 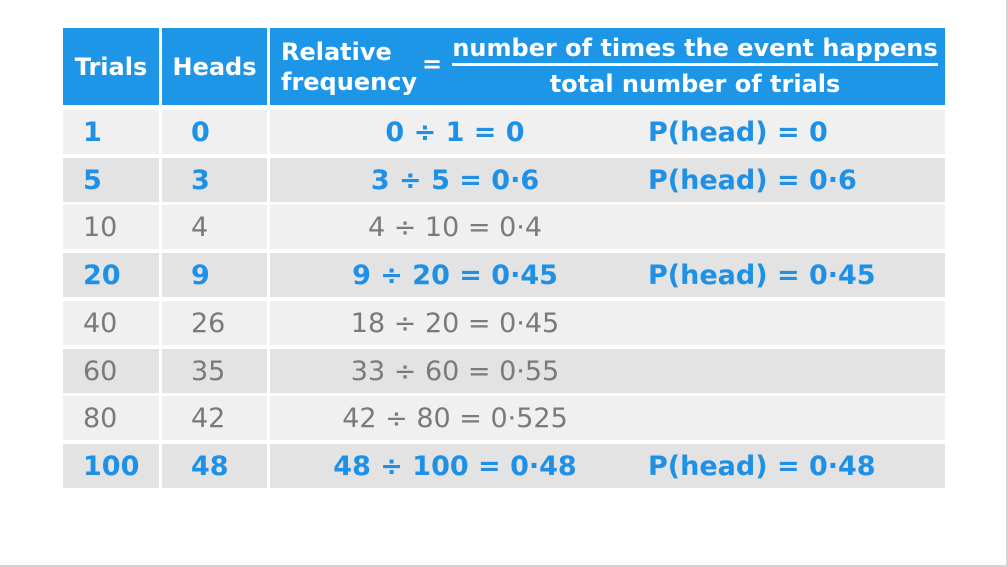 I want to click on cell: 42, so click(x=214, y=418).